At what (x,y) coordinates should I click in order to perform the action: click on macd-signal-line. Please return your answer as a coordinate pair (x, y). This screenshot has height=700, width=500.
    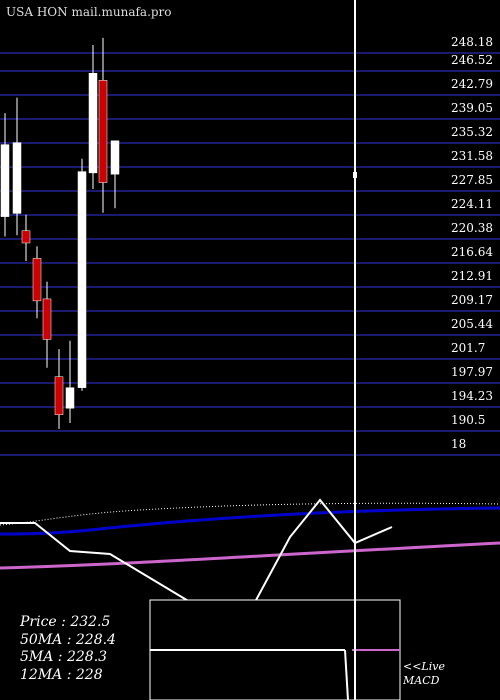
    Looking at the image, I should click on (346, 674).